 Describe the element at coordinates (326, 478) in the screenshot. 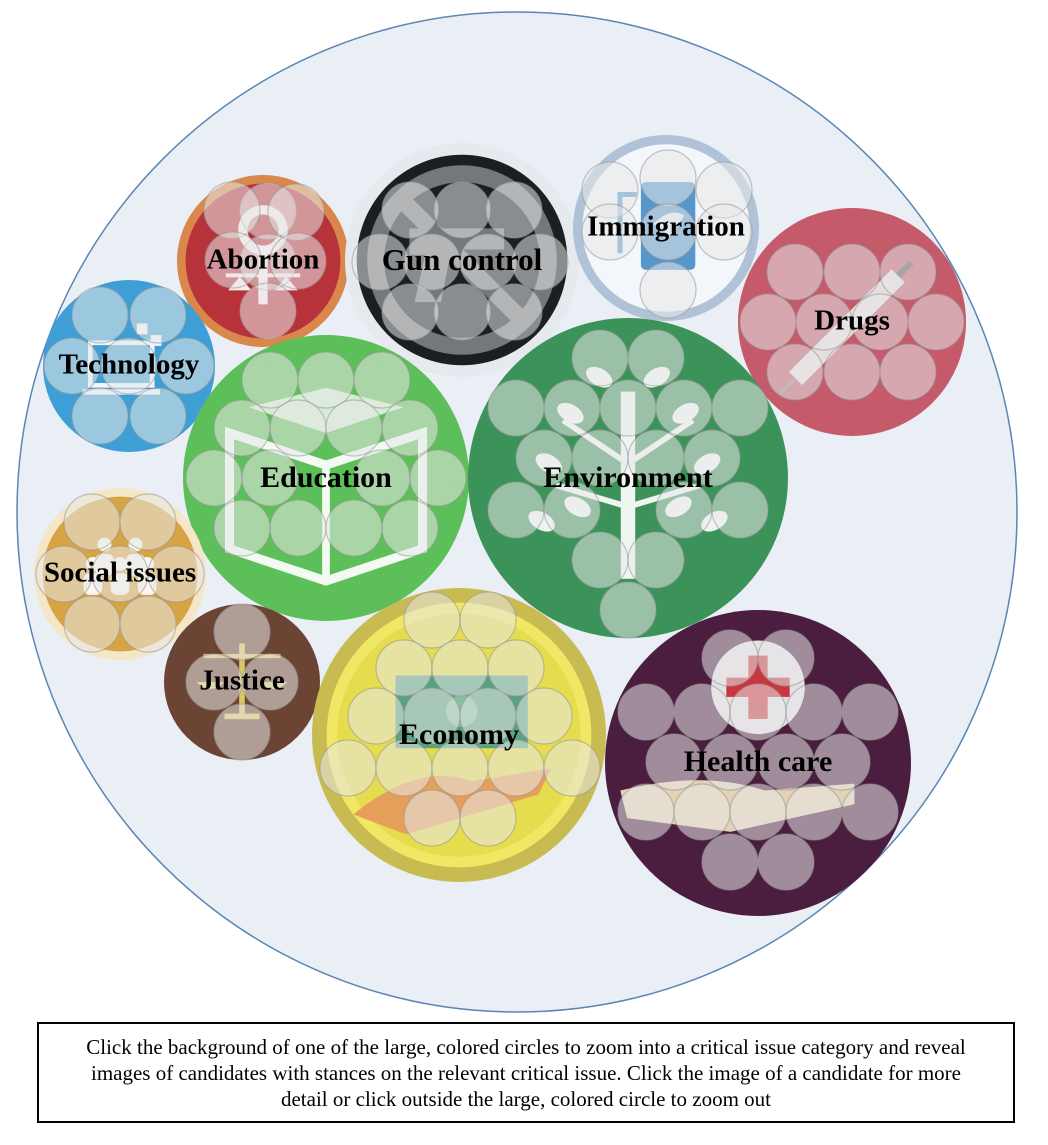

I see `issue-circle-education: Education` at that location.